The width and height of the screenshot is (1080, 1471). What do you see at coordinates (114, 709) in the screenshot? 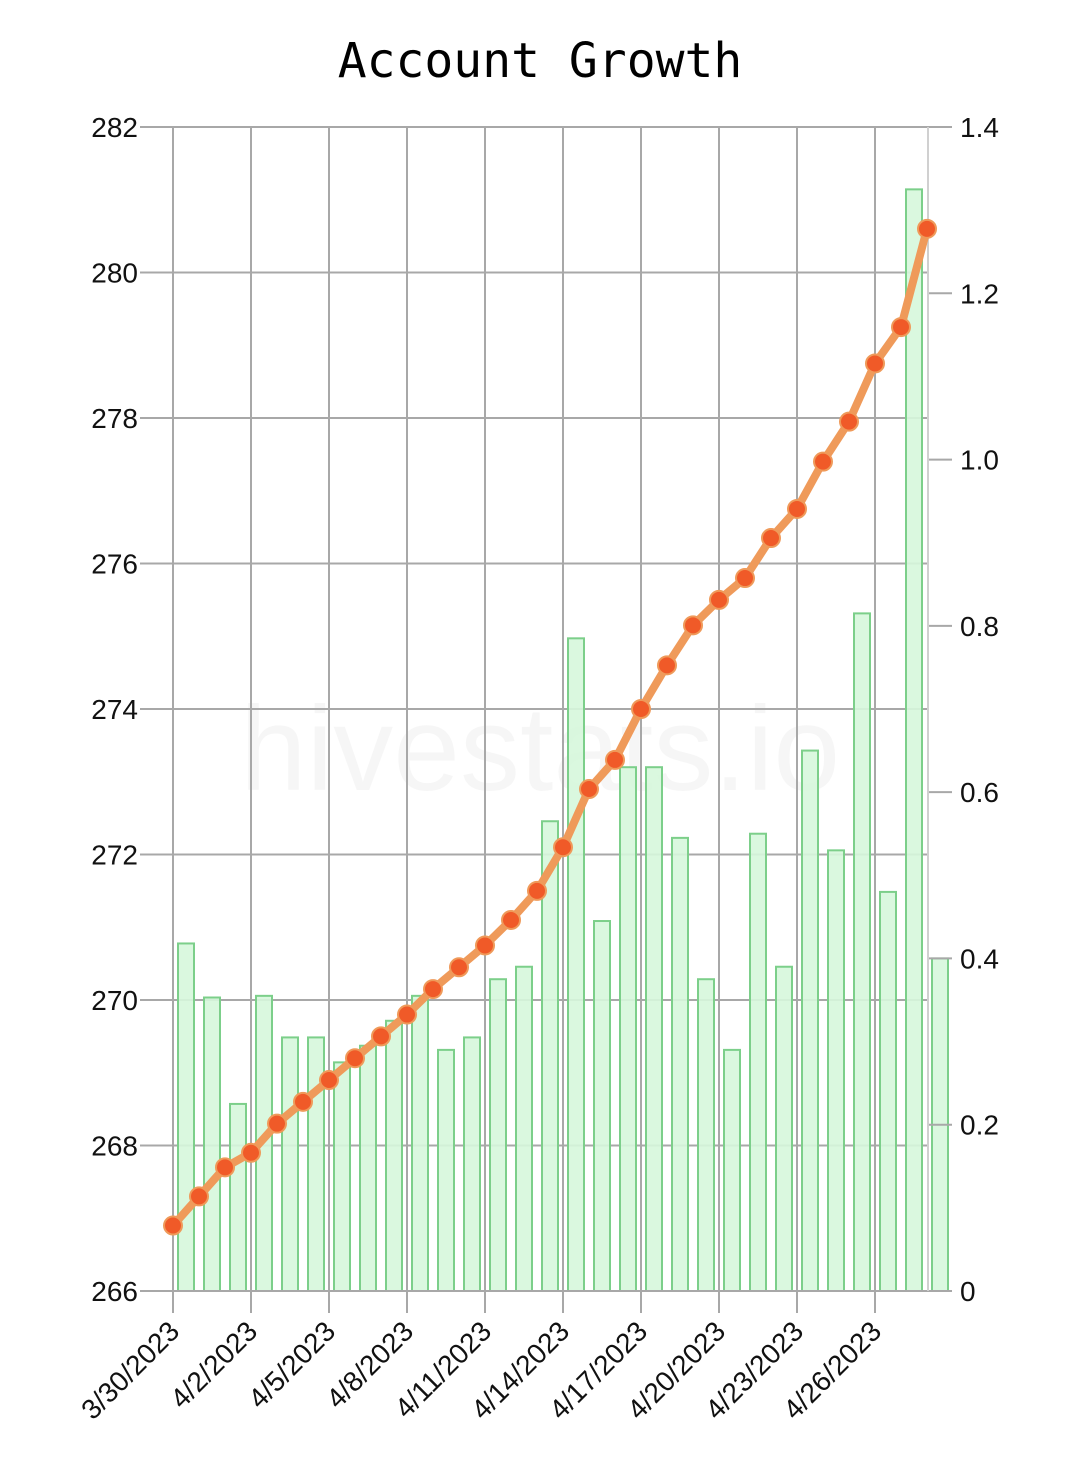
I see `y-left-tick-label: 274` at bounding box center [114, 709].